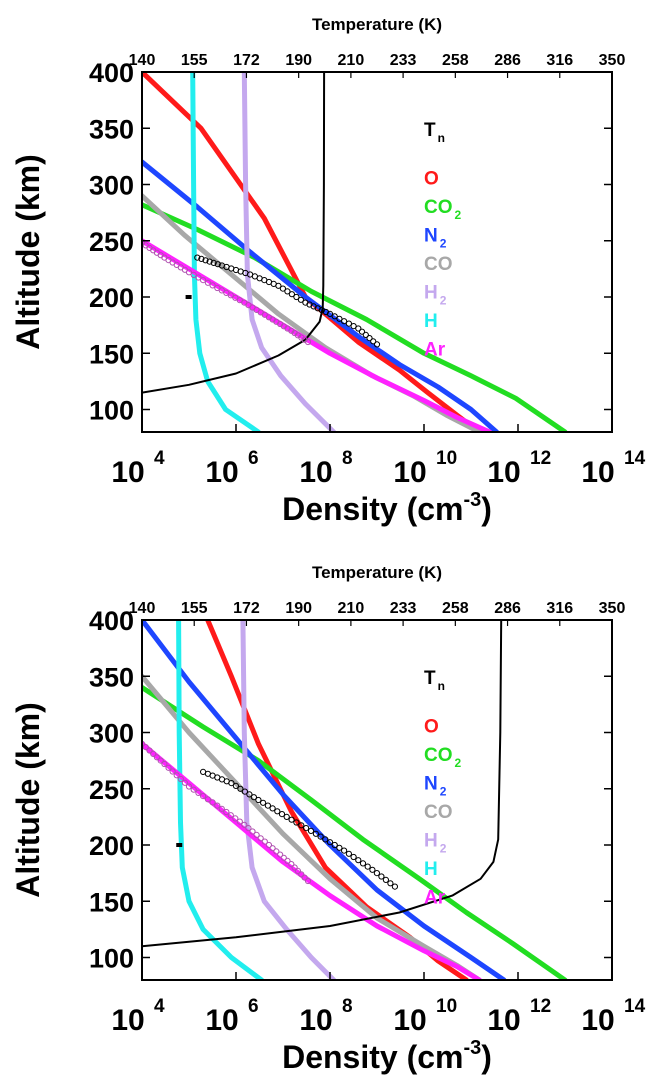 Image resolution: width=648 pixels, height=1076 pixels. I want to click on legend-entry-text: T, so click(430, 678).